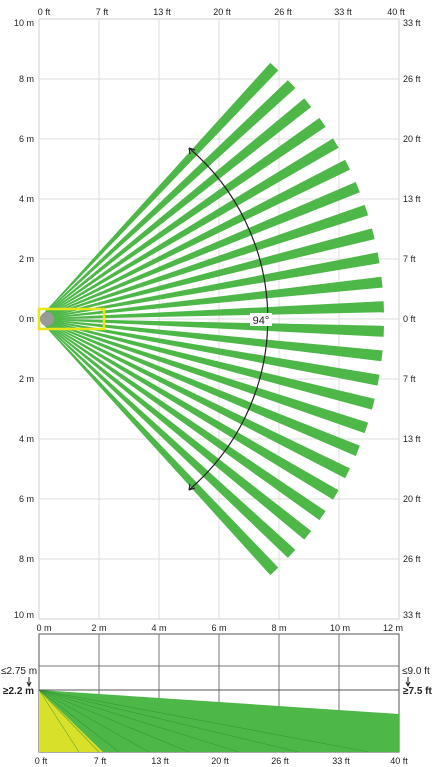 The height and width of the screenshot is (767, 435). I want to click on side-detection-zone, so click(219, 721).